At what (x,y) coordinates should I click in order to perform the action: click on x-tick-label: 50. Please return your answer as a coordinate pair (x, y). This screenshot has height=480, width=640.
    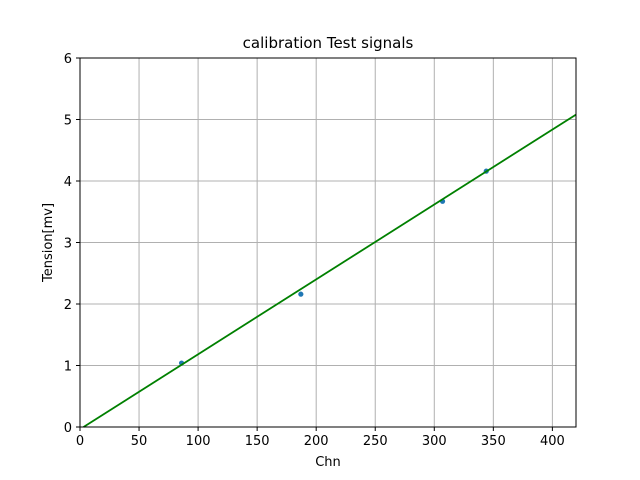
    Looking at the image, I should click on (139, 441).